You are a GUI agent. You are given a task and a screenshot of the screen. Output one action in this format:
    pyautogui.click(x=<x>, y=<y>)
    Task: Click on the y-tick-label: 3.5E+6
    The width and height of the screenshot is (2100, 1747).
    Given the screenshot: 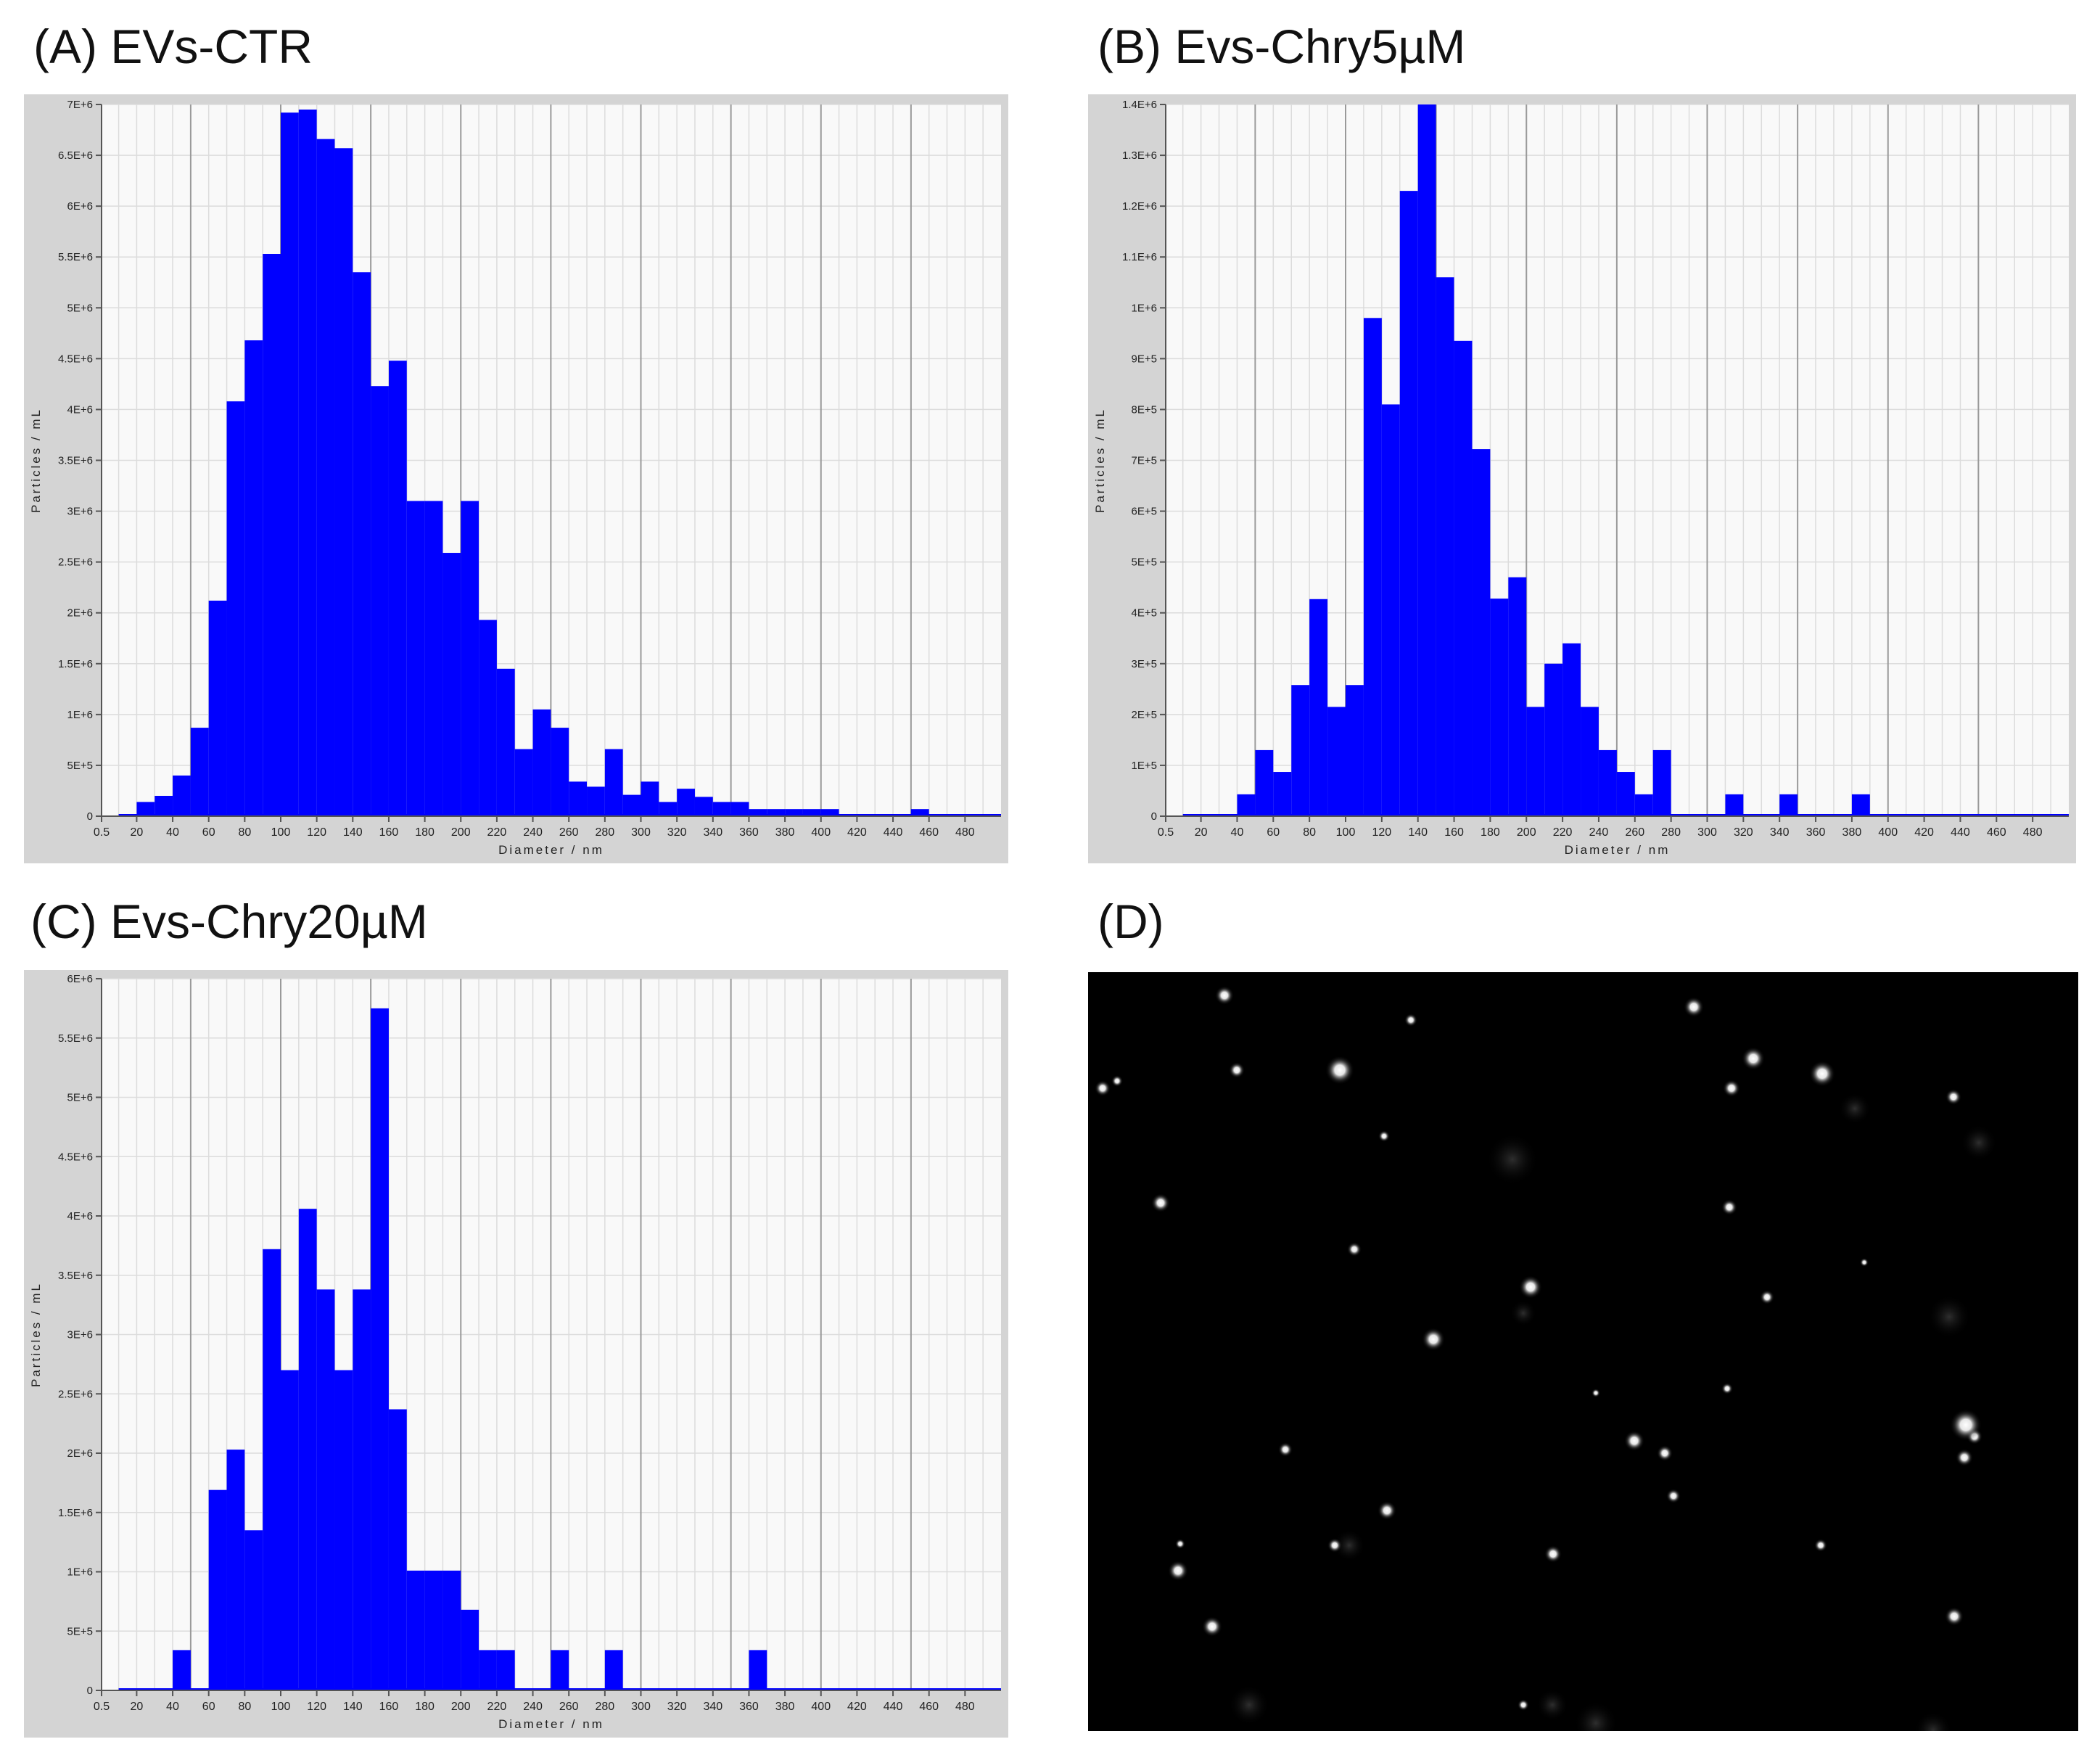 What is the action you would take?
    pyautogui.click(x=75, y=1276)
    